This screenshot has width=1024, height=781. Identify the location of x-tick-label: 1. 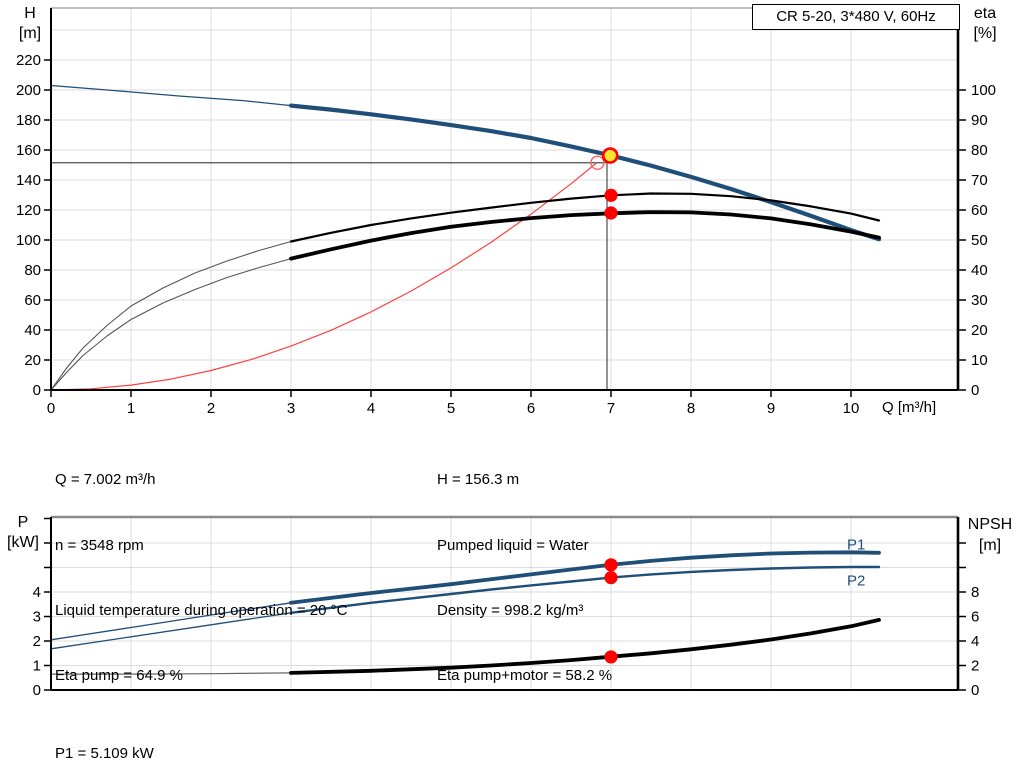
(131, 408).